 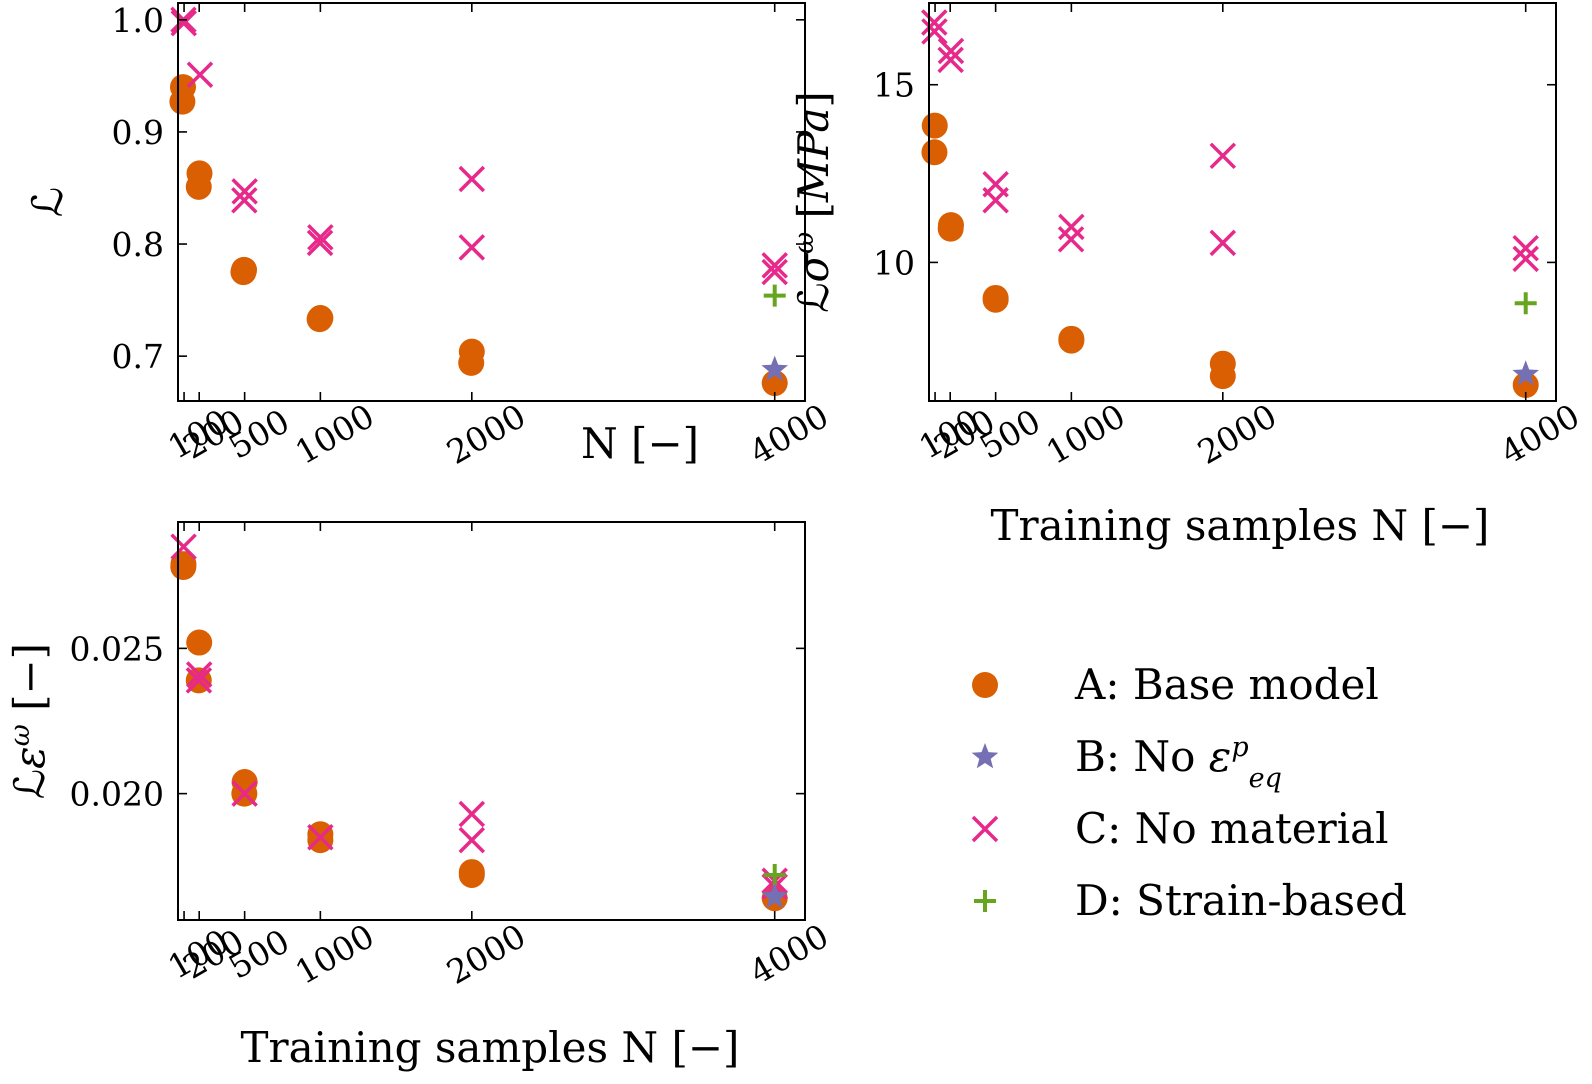 What do you see at coordinates (985, 901) in the screenshot?
I see `legend-marker-D` at bounding box center [985, 901].